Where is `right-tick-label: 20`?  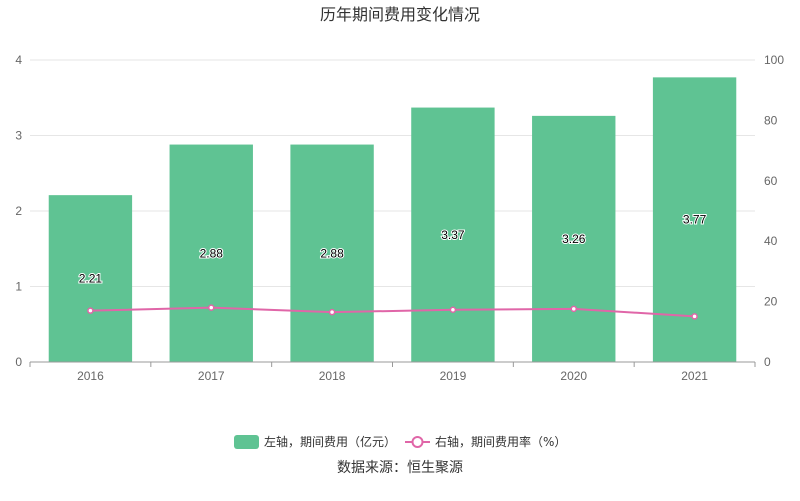
right-tick-label: 20 is located at coordinates (771, 302).